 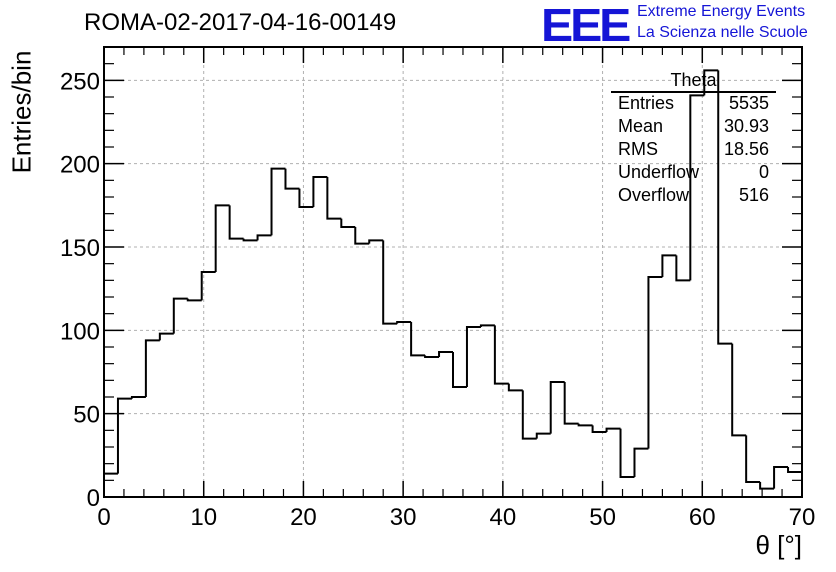 I want to click on stats-row-entries: Entries 5535, so click(x=693, y=103).